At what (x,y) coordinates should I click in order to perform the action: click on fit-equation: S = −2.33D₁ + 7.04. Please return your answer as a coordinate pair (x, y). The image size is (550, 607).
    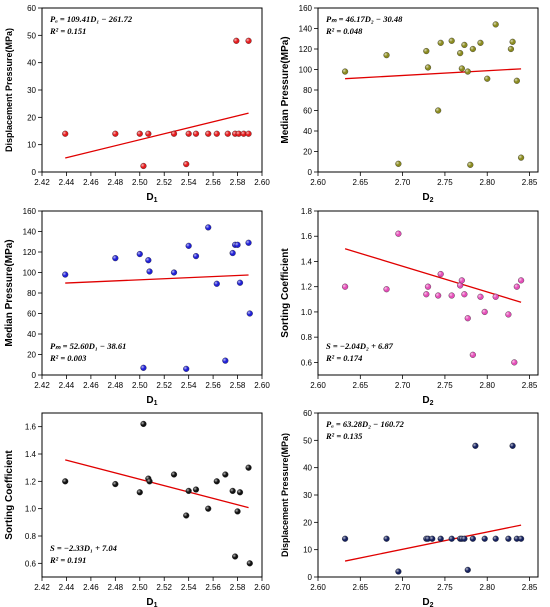
    Looking at the image, I should click on (83, 548).